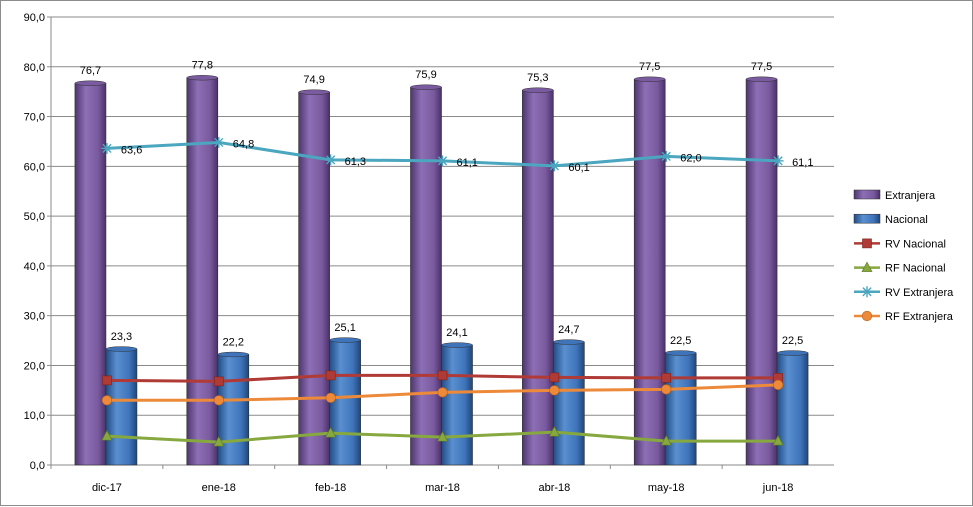 The width and height of the screenshot is (973, 507). I want to click on x-tick-label: feb-18, so click(330, 488).